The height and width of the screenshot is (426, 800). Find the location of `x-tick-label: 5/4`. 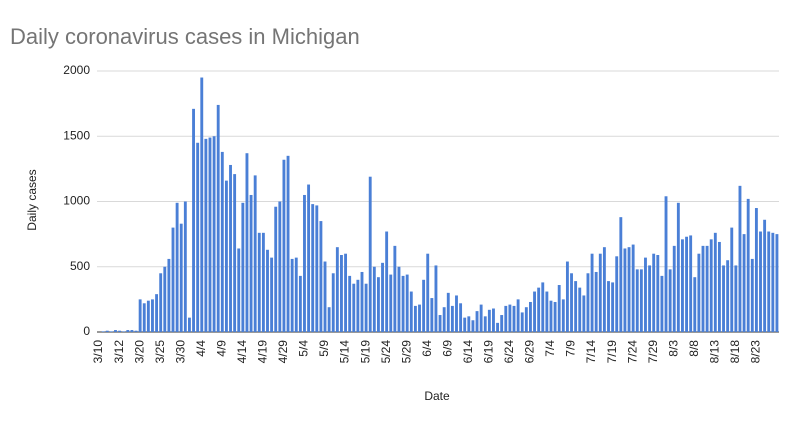

x-tick-label: 5/4 is located at coordinates (304, 348).